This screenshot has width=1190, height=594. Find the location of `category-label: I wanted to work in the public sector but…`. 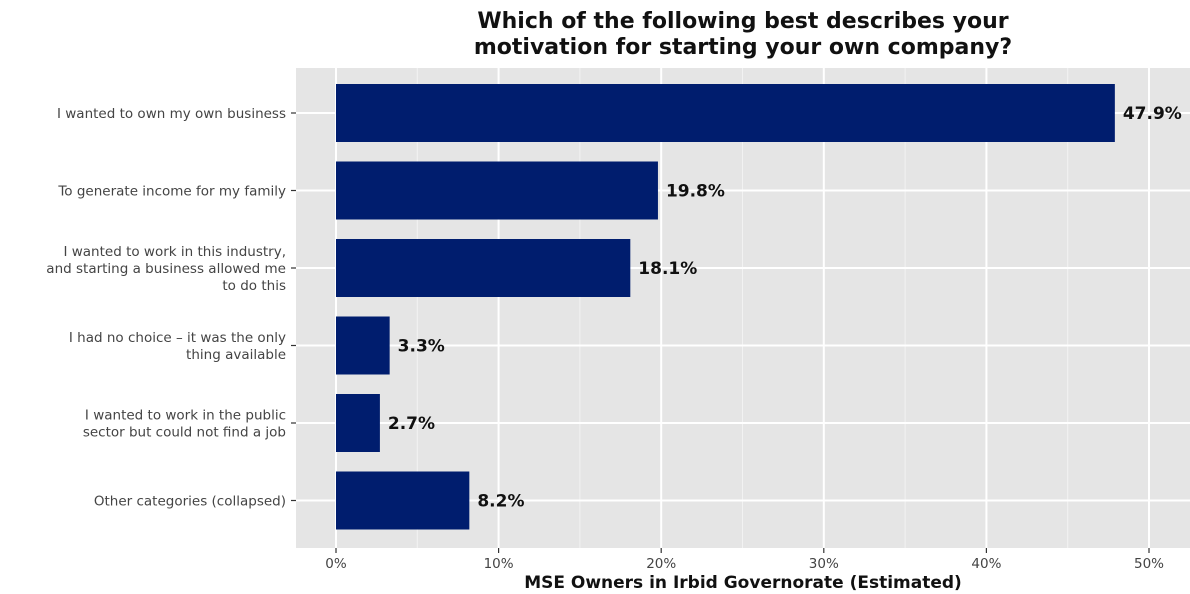

category-label: I wanted to work in the public sector but… is located at coordinates (184, 424).